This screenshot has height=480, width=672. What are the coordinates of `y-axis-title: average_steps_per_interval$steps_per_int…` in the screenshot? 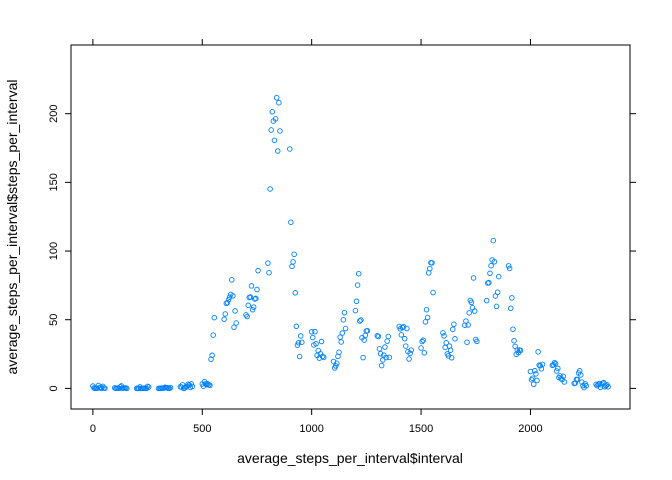 It's located at (12, 227).